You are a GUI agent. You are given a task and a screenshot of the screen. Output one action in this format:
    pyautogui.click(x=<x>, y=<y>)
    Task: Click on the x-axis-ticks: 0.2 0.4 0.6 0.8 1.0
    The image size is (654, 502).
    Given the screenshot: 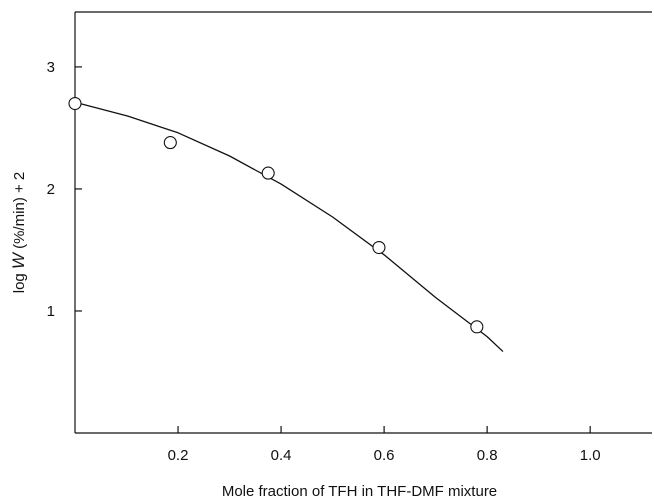 What is the action you would take?
    pyautogui.click(x=384, y=445)
    